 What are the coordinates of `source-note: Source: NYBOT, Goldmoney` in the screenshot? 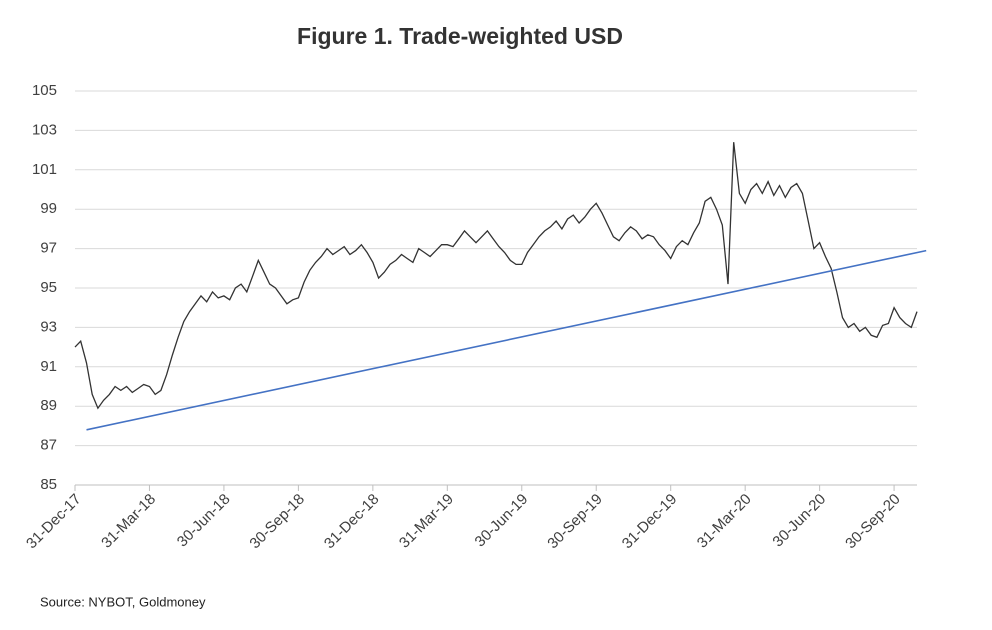 It's located at (123, 601).